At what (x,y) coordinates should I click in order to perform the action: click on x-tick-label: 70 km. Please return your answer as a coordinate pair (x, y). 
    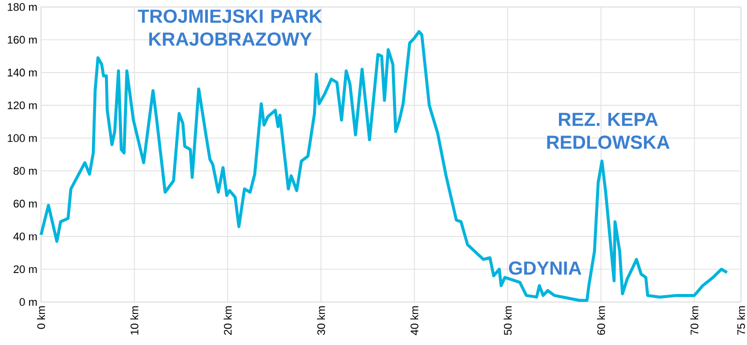
    Looking at the image, I should click on (694, 320).